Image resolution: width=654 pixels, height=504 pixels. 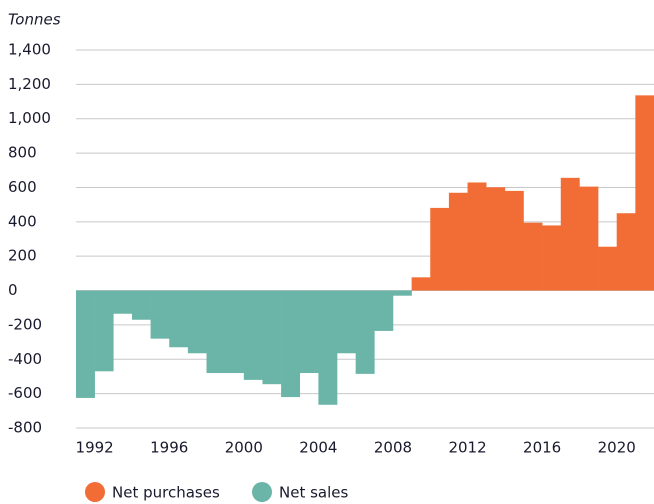 What do you see at coordinates (244, 448) in the screenshot?
I see `x-tick-label: 2000` at bounding box center [244, 448].